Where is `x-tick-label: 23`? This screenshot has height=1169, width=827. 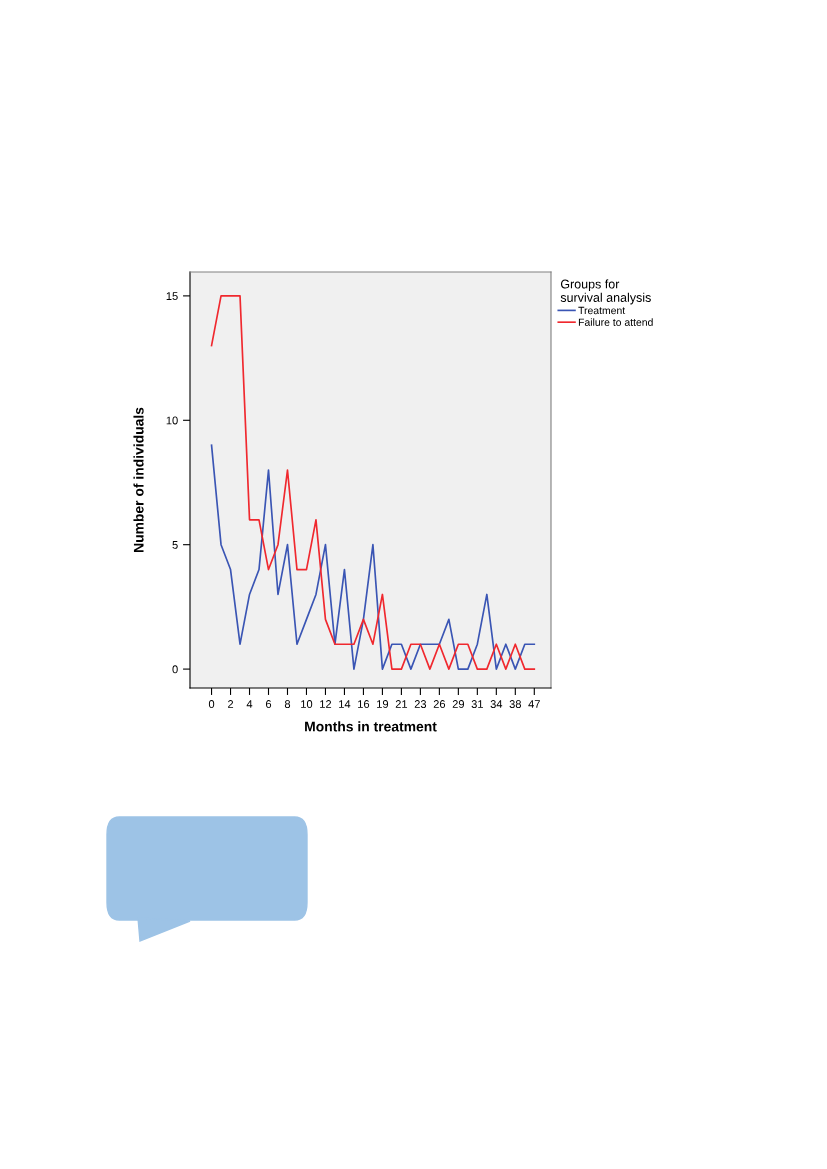 x-tick-label: 23 is located at coordinates (420, 704).